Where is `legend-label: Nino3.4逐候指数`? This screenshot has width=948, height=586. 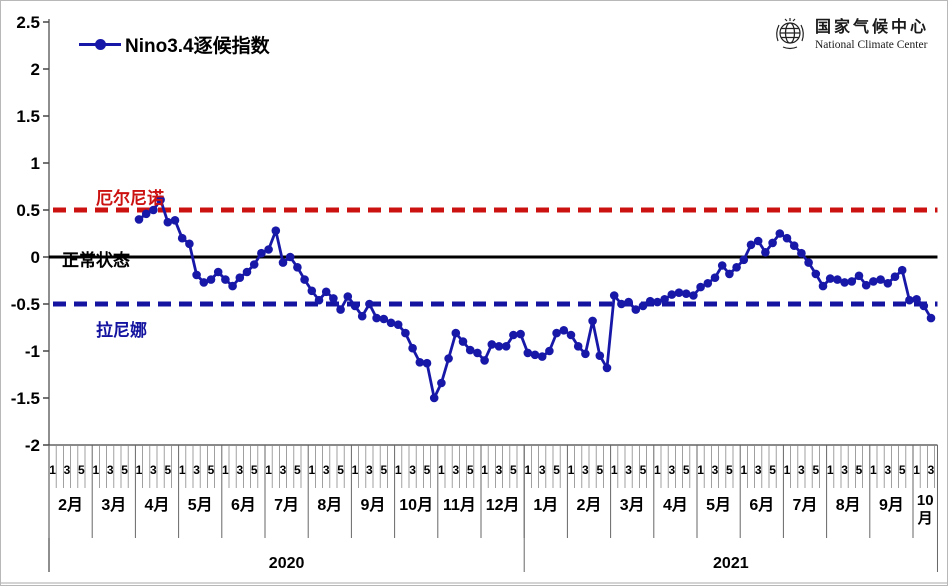
legend-label: Nino3.4逐候指数 is located at coordinates (197, 46).